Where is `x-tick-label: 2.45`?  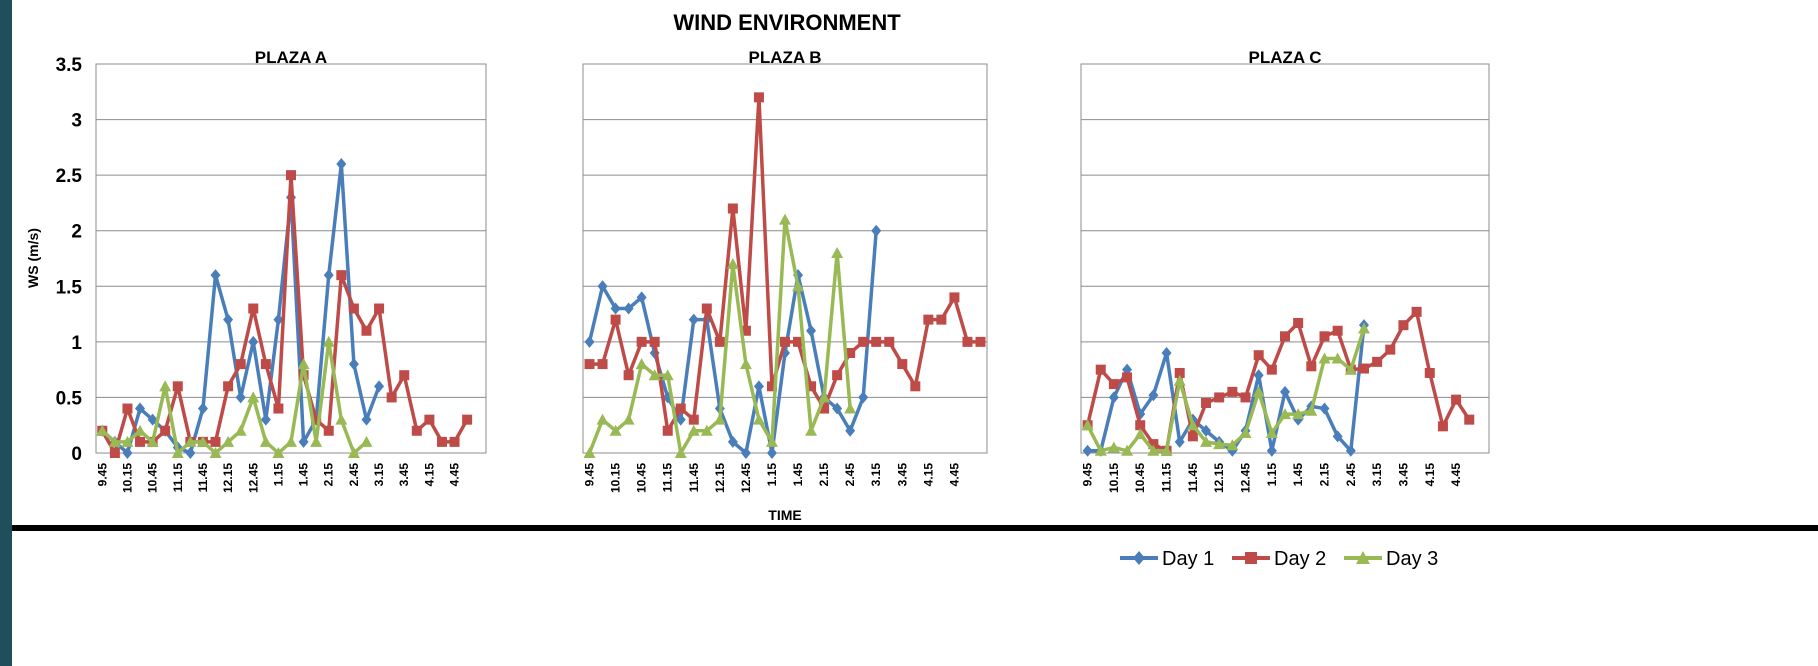
x-tick-label: 2.45 is located at coordinates (354, 475).